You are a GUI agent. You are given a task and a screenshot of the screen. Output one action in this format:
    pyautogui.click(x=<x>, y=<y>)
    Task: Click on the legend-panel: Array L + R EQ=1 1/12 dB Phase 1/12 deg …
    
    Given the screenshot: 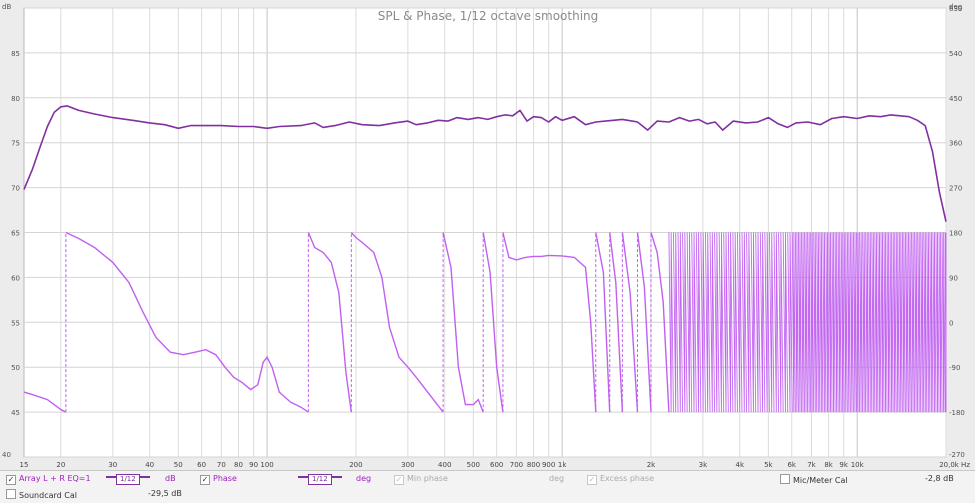 What is the action you would take?
    pyautogui.click(x=487, y=486)
    